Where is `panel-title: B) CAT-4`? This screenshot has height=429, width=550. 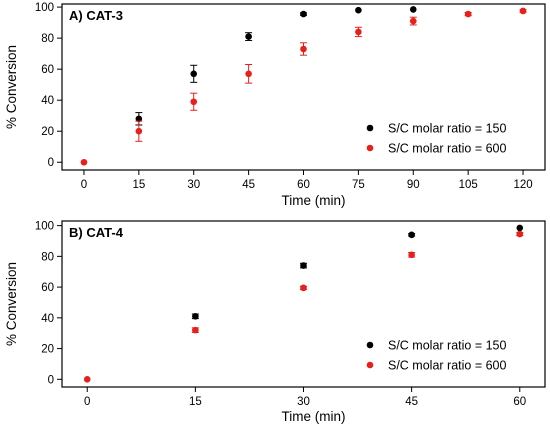 panel-title: B) CAT-4 is located at coordinates (96, 232).